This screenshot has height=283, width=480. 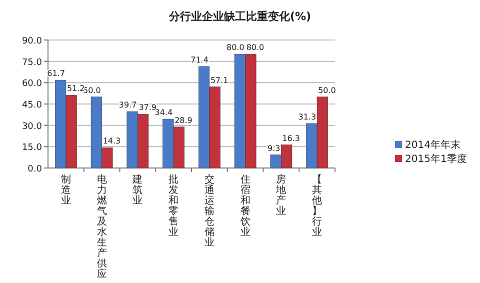 I want to click on data-label: 9.3, so click(x=273, y=148).